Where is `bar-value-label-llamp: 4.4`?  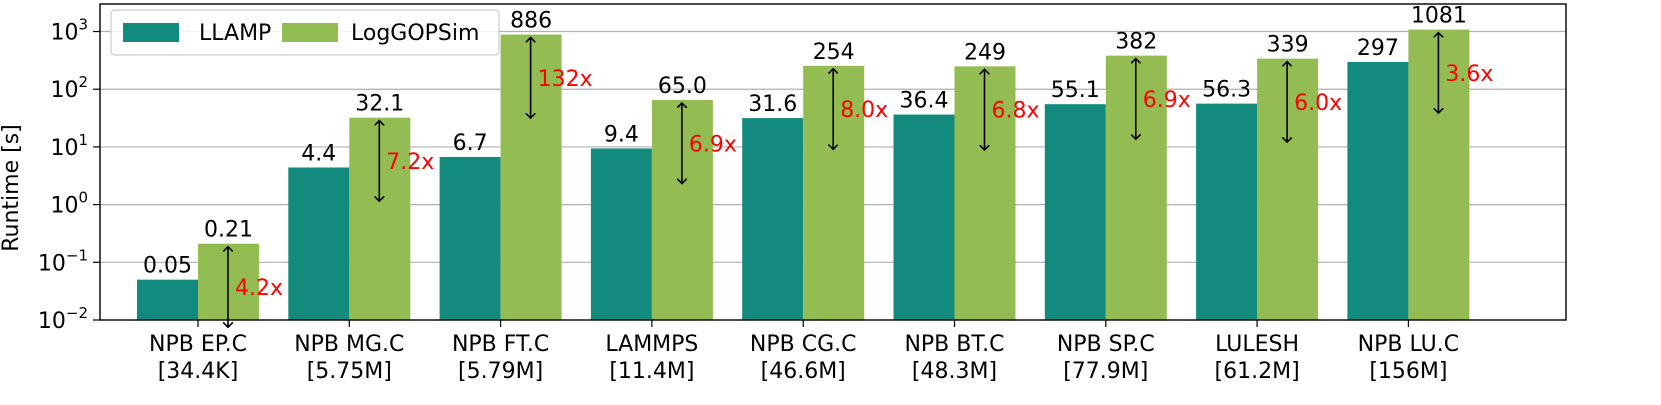
bar-value-label-llamp: 4.4 is located at coordinates (318, 153).